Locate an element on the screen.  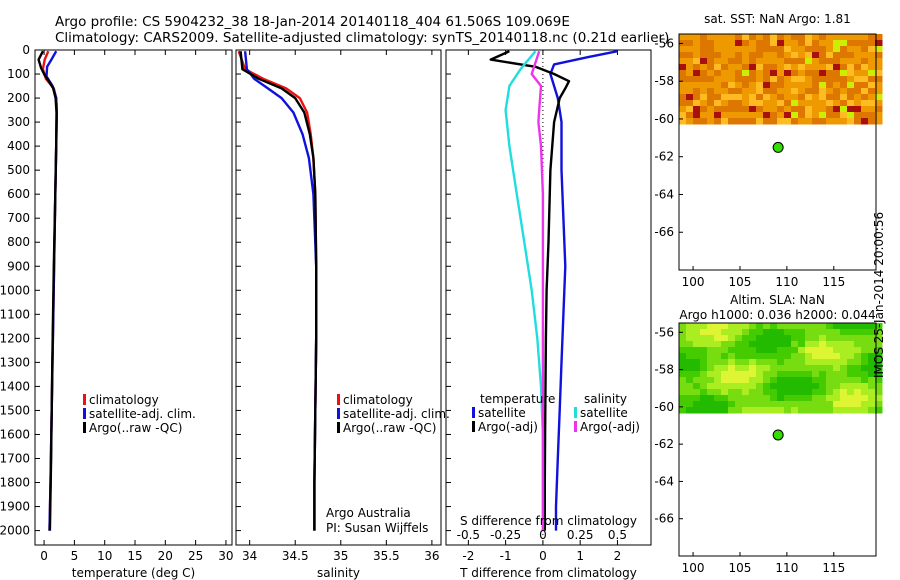
sst_map-ytick-label: -64 is located at coordinates (664, 194).